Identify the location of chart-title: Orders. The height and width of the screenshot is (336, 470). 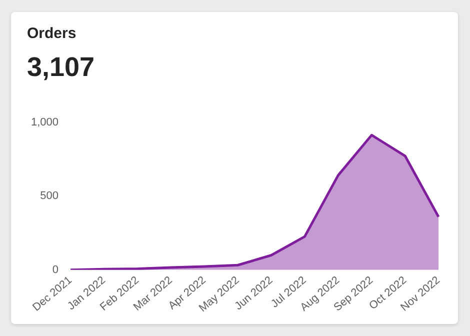
(51, 33).